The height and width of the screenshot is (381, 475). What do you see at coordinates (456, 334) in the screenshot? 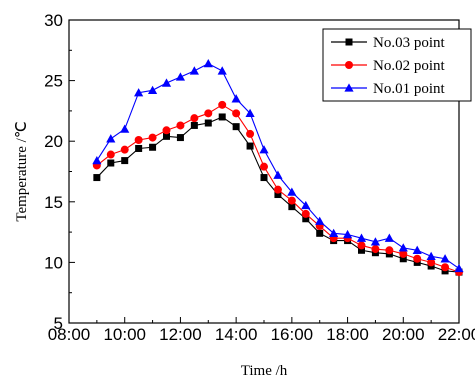
I see `x-tick-label: 22:00` at bounding box center [456, 334].